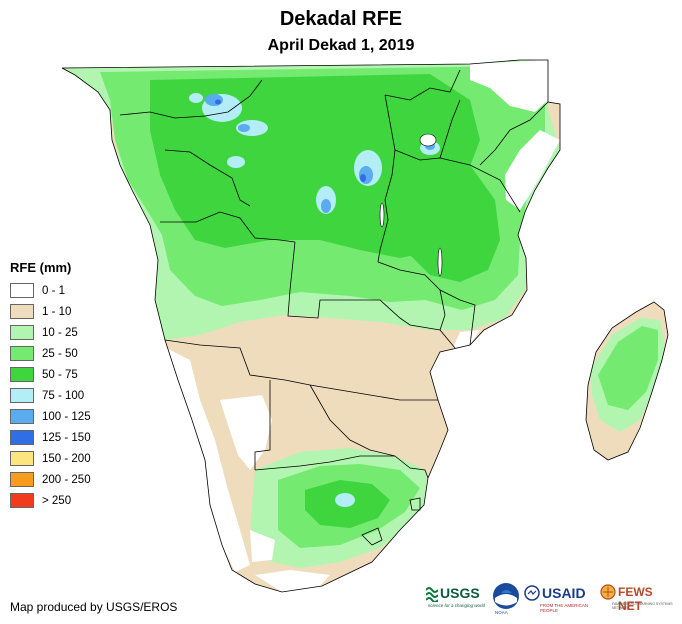  I want to click on lake-tanganyika, so click(382, 215).